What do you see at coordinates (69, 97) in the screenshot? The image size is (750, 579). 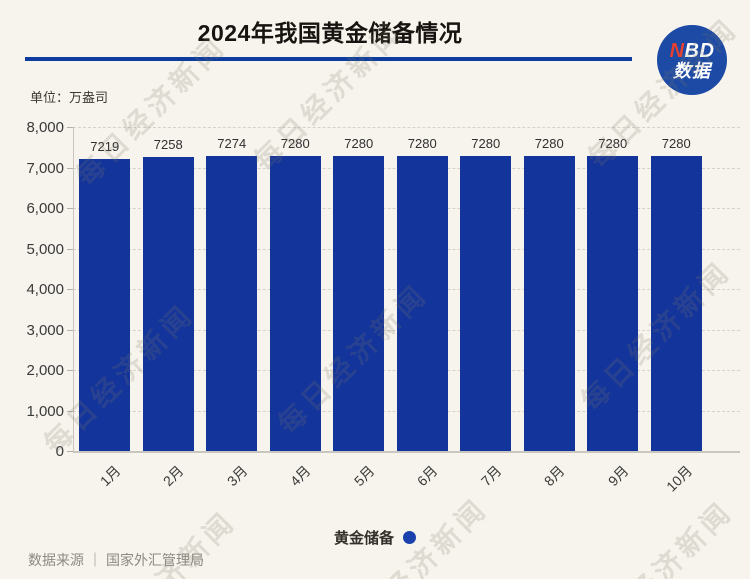 I see `unit-label: 单位：万盎司` at bounding box center [69, 97].